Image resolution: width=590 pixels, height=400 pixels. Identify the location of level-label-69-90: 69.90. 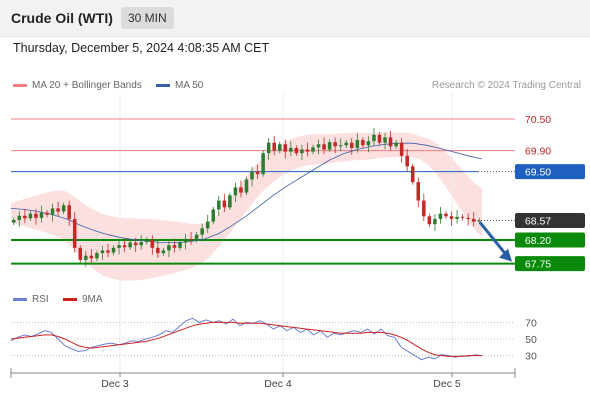
(538, 152).